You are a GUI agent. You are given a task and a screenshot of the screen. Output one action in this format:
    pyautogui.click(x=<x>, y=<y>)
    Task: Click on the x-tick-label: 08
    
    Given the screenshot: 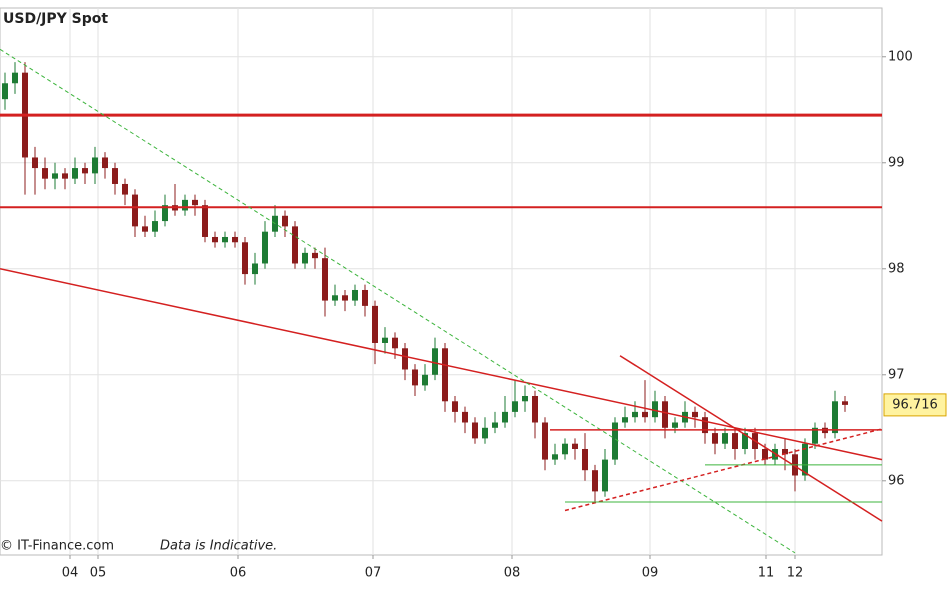 What is the action you would take?
    pyautogui.click(x=512, y=573)
    